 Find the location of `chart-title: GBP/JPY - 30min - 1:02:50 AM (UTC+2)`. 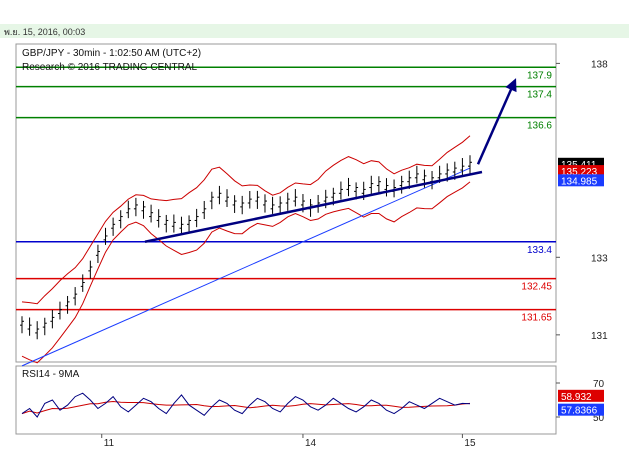

chart-title: GBP/JPY - 30min - 1:02:50 AM (UTC+2) is located at coordinates (111, 53).